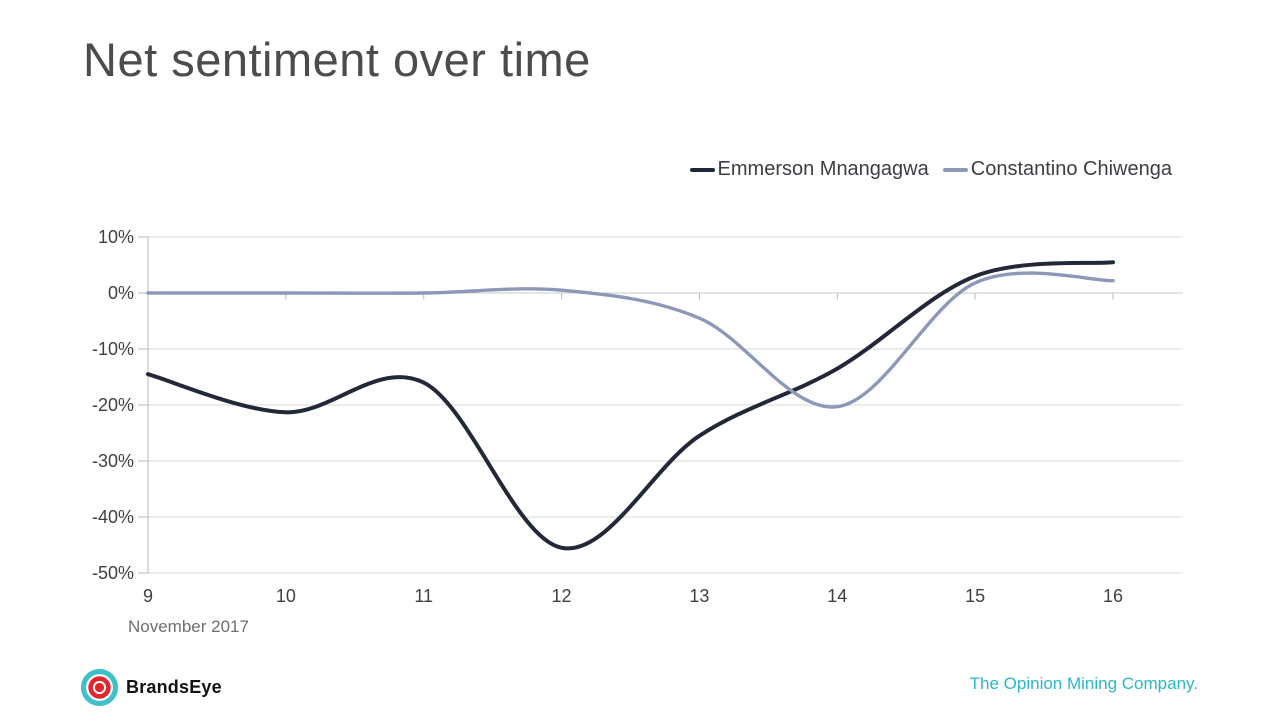 The height and width of the screenshot is (720, 1280). I want to click on y-tick-label: -30%, so click(112, 461).